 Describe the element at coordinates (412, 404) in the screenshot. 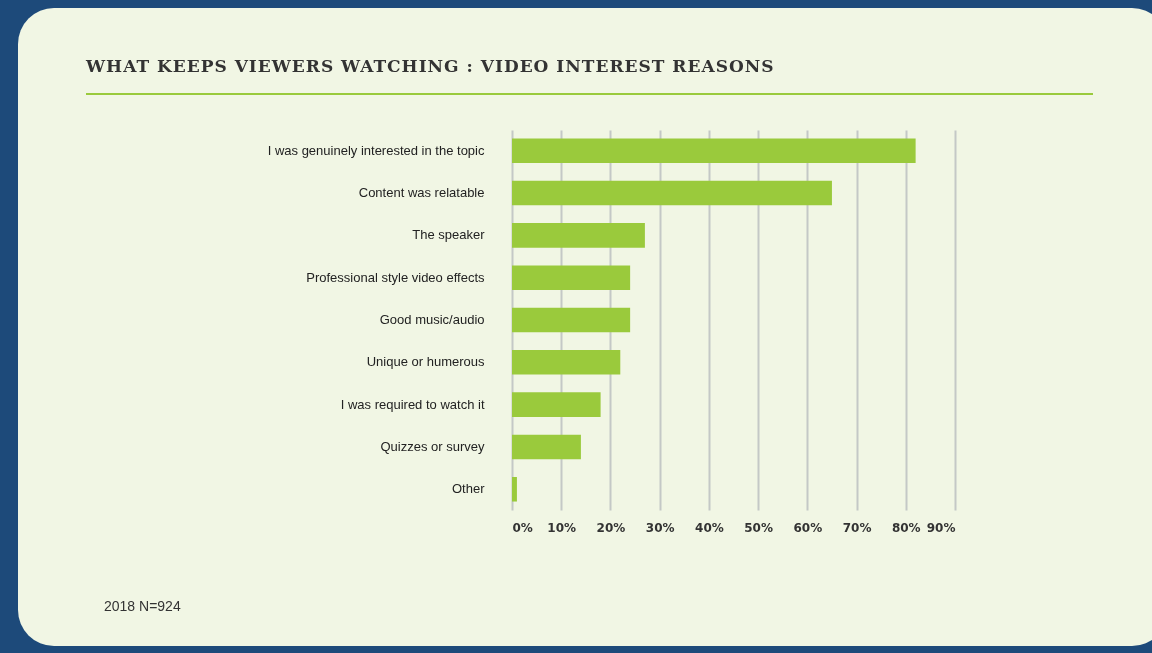

I see `y-tick-label: I was required to watch it` at that location.